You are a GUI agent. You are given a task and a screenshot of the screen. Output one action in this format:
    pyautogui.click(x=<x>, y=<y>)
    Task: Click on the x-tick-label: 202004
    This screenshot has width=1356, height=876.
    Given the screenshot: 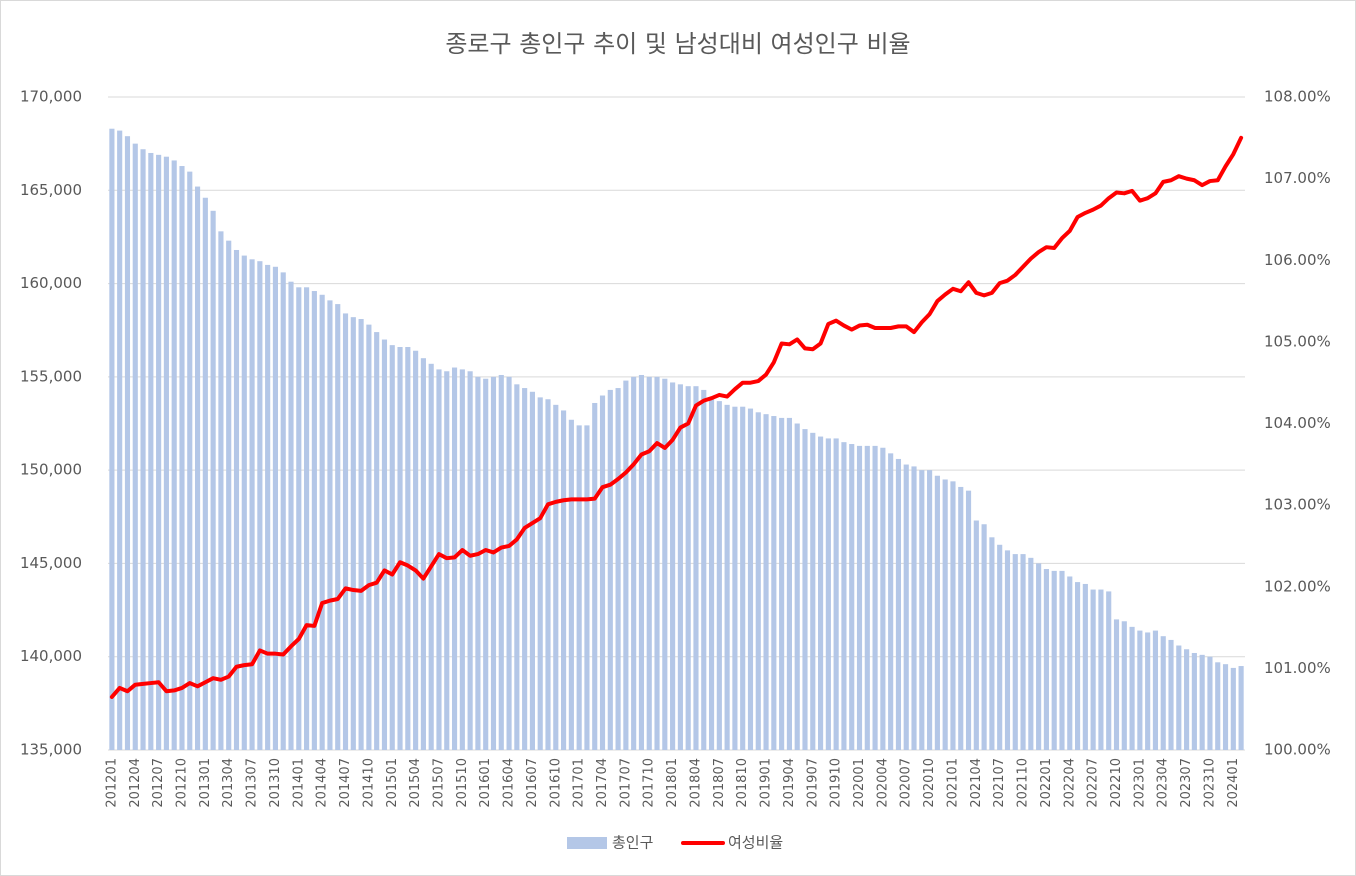 What is the action you would take?
    pyautogui.click(x=882, y=783)
    